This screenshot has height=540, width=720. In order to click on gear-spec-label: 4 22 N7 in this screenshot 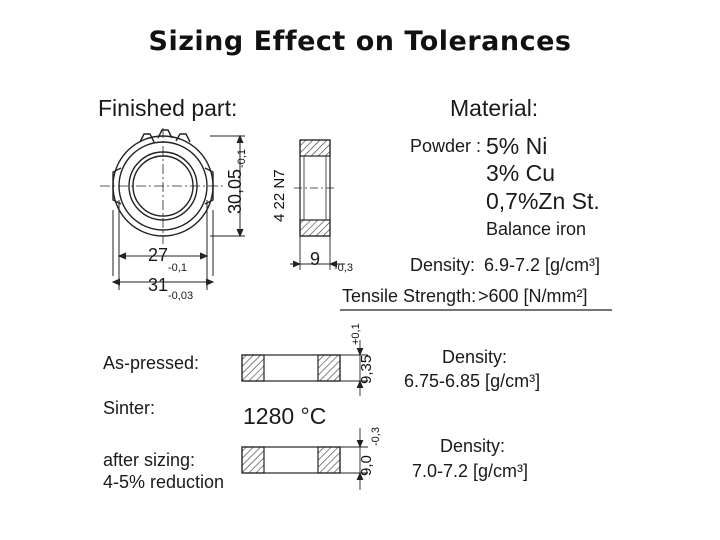, I will do `click(279, 195)`.